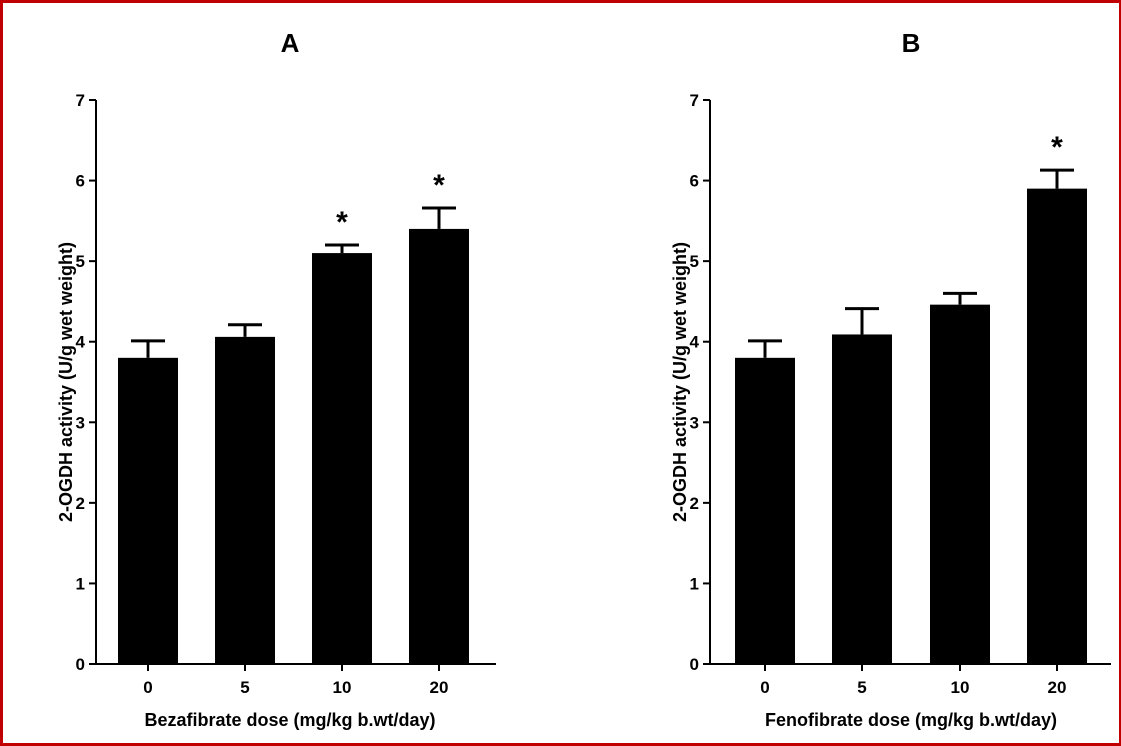  Describe the element at coordinates (911, 43) in the screenshot. I see `panel-label: B` at that location.